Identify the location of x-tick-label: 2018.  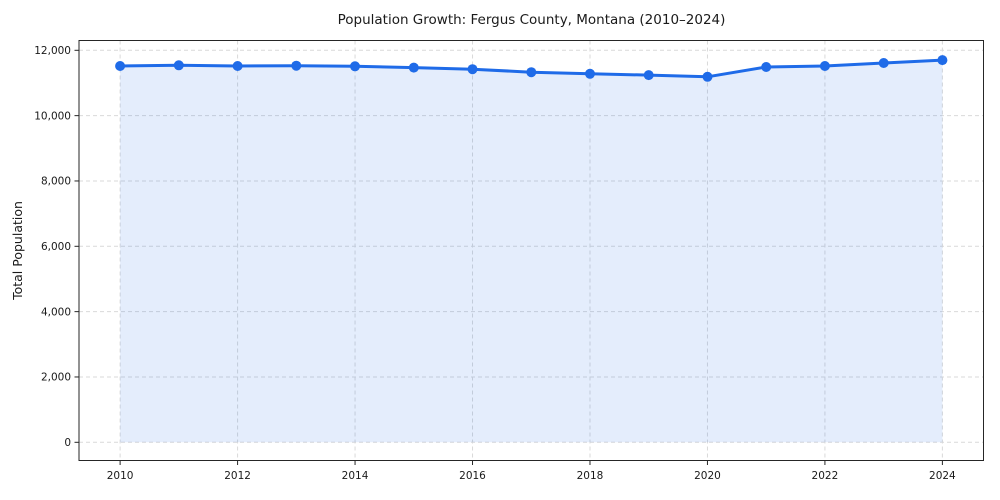
(590, 476).